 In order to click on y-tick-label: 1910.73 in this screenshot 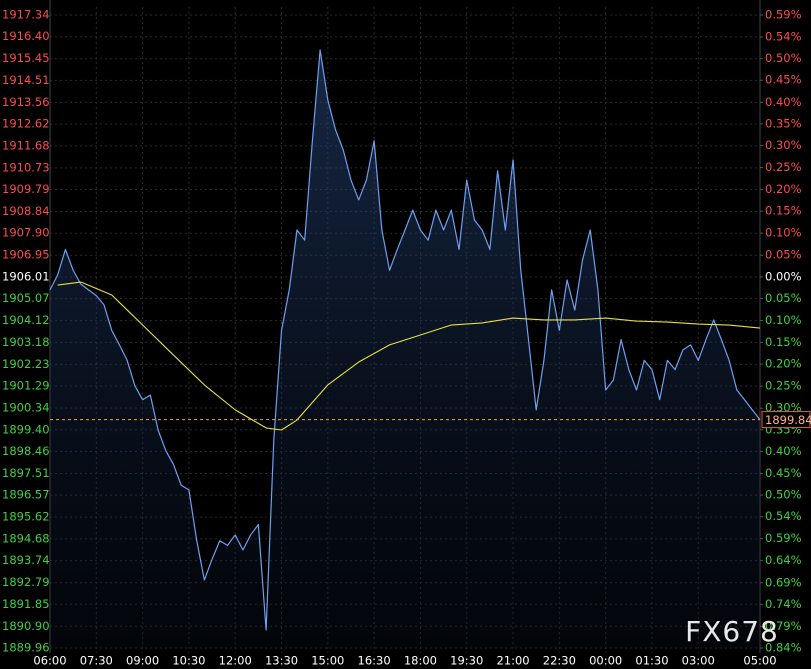, I will do `click(26, 167)`.